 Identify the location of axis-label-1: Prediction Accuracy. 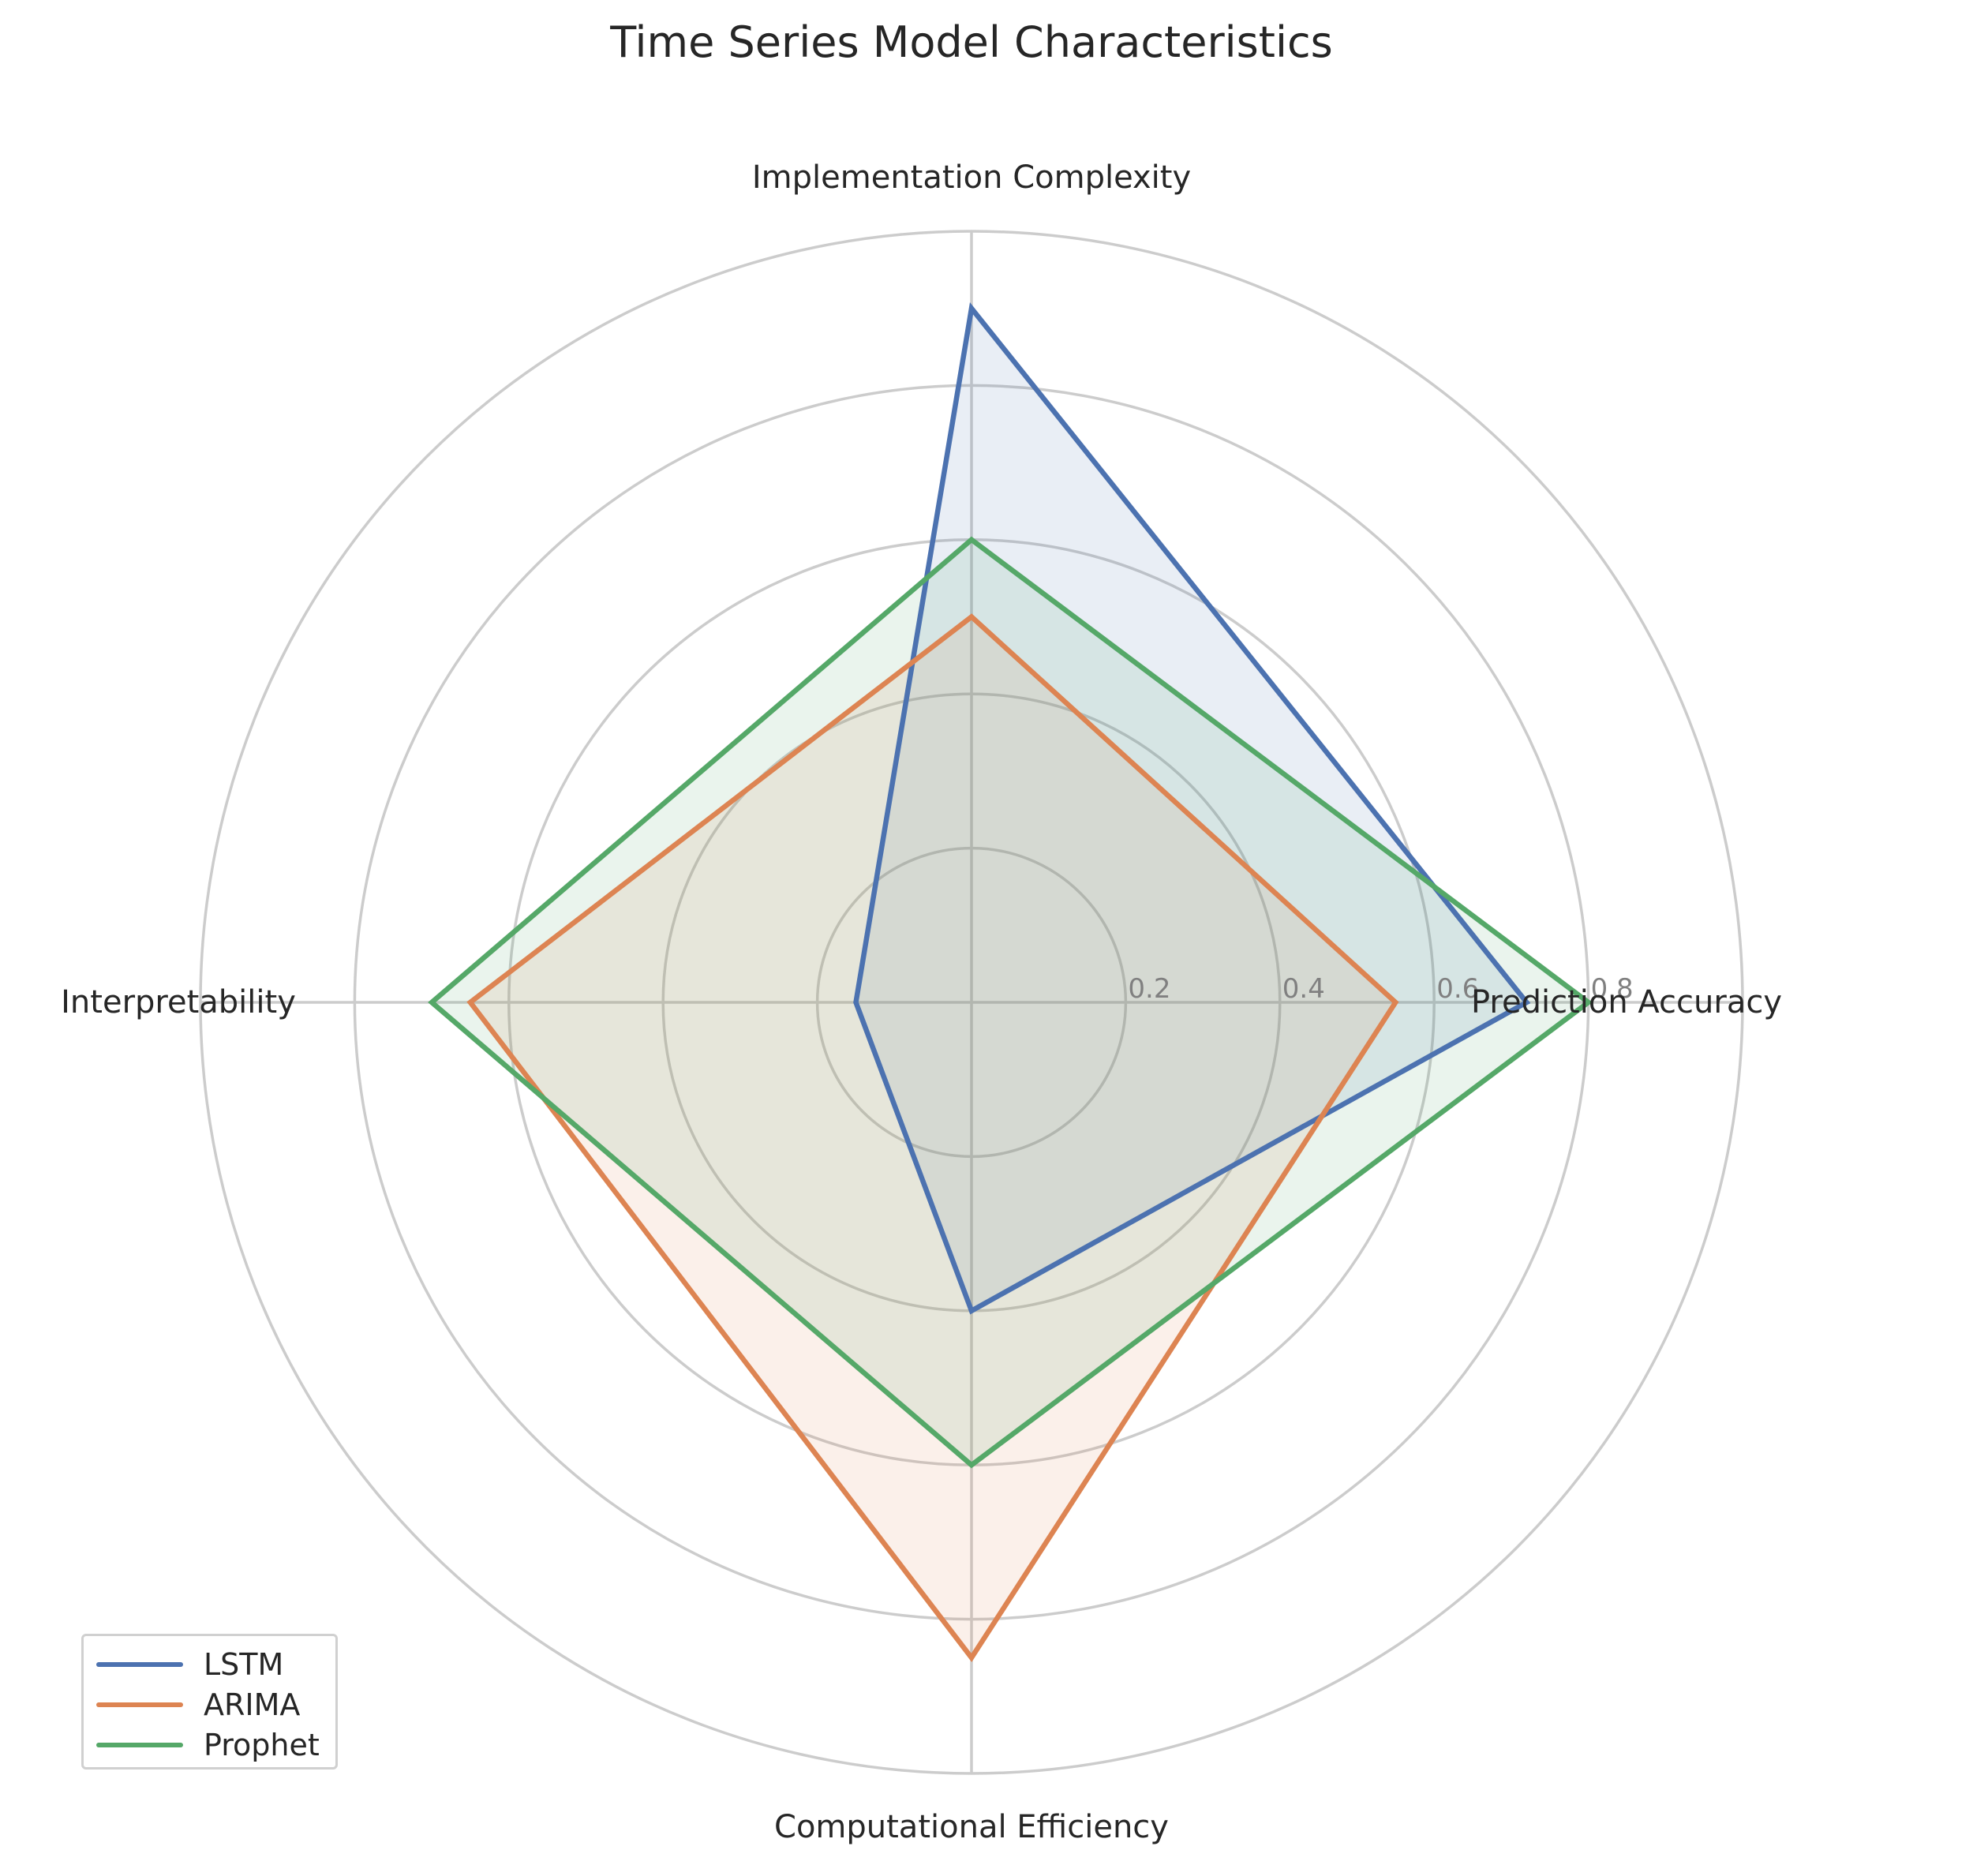
(1626, 1002).